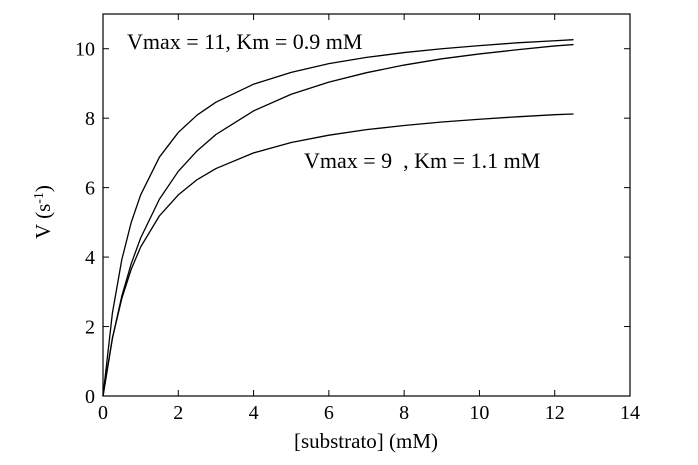 This screenshot has width=698, height=465. Describe the element at coordinates (630, 413) in the screenshot. I see `x-tick-label: 14` at that location.